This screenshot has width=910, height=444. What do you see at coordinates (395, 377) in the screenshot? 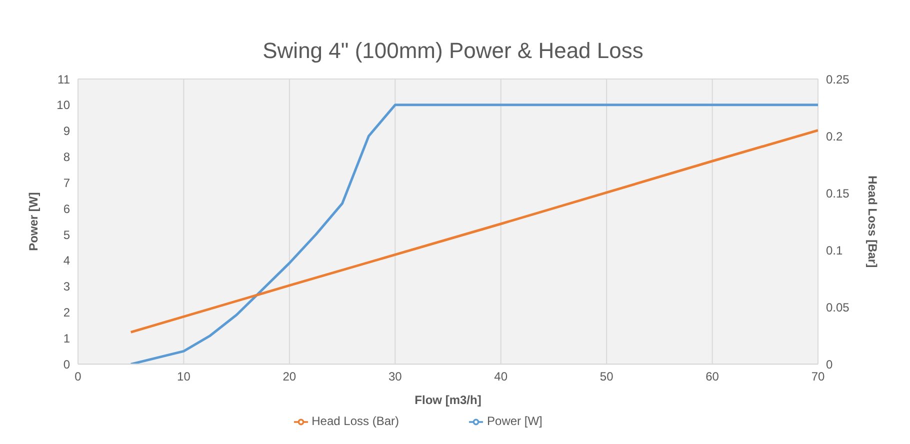
I see `x-tick-label: 30` at bounding box center [395, 377].